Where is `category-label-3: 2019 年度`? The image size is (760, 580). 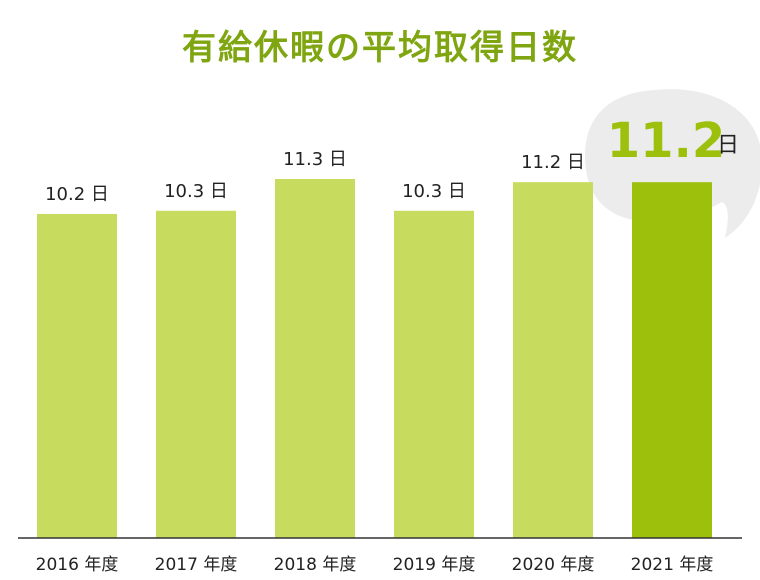 category-label-3: 2019 年度 is located at coordinates (434, 565).